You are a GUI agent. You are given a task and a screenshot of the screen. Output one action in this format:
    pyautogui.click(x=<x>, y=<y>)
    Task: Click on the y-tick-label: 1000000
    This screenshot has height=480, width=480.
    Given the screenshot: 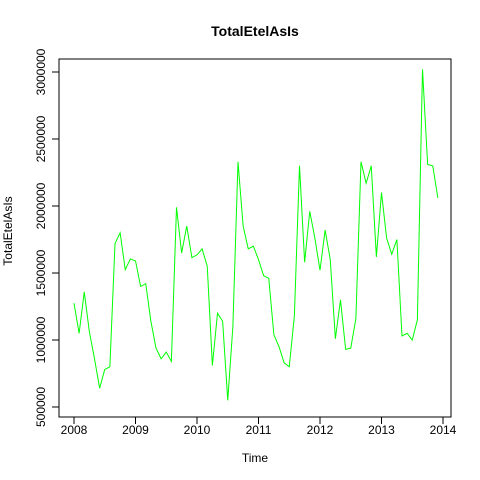 What is the action you would take?
    pyautogui.click(x=41, y=339)
    